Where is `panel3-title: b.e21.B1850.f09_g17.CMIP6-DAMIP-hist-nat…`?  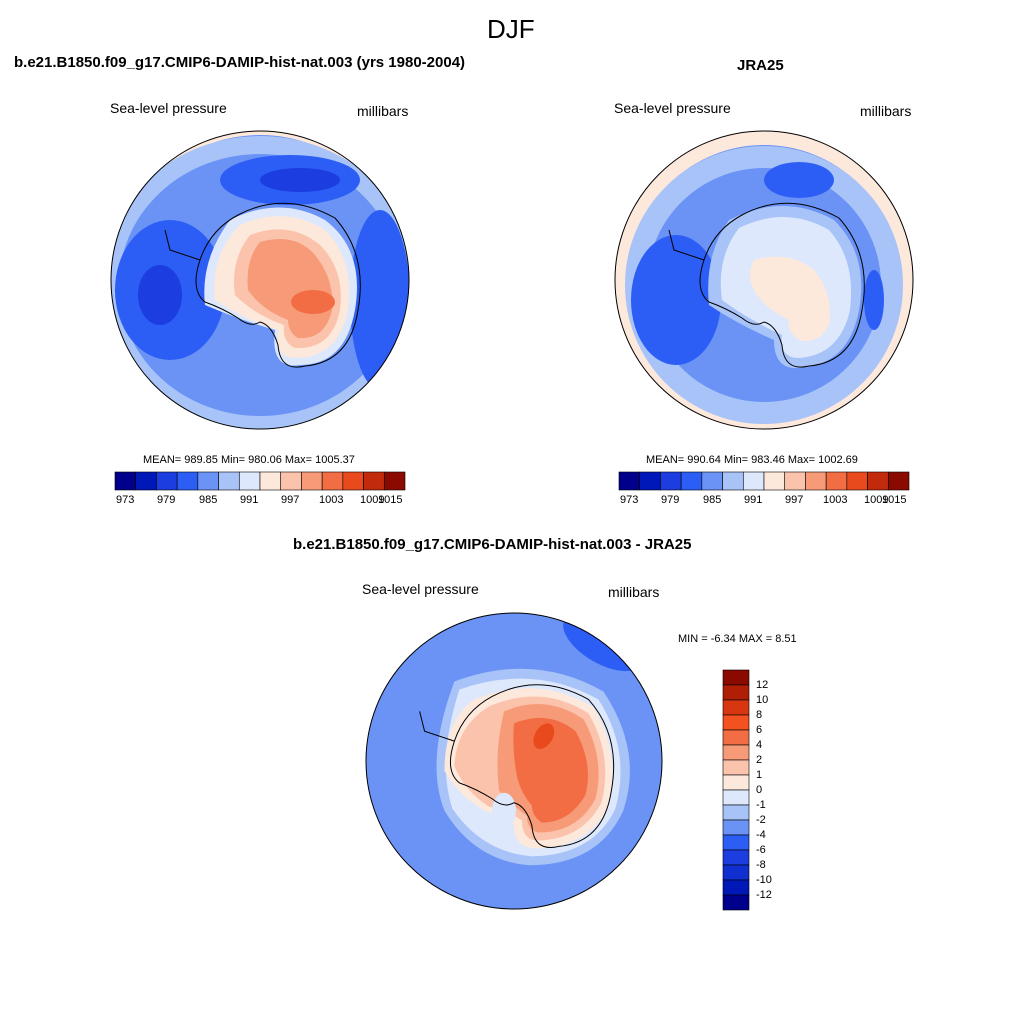 panel3-title: b.e21.B1850.f09_g17.CMIP6-DAMIP-hist-nat… is located at coordinates (492, 544).